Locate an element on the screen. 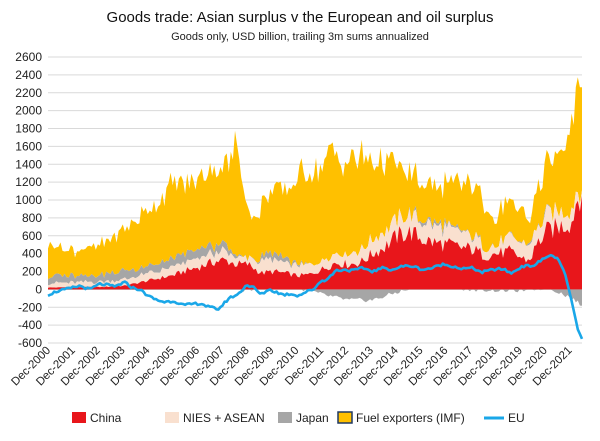 This screenshot has width=600, height=441. y-tick-label: 1600 is located at coordinates (28, 146).